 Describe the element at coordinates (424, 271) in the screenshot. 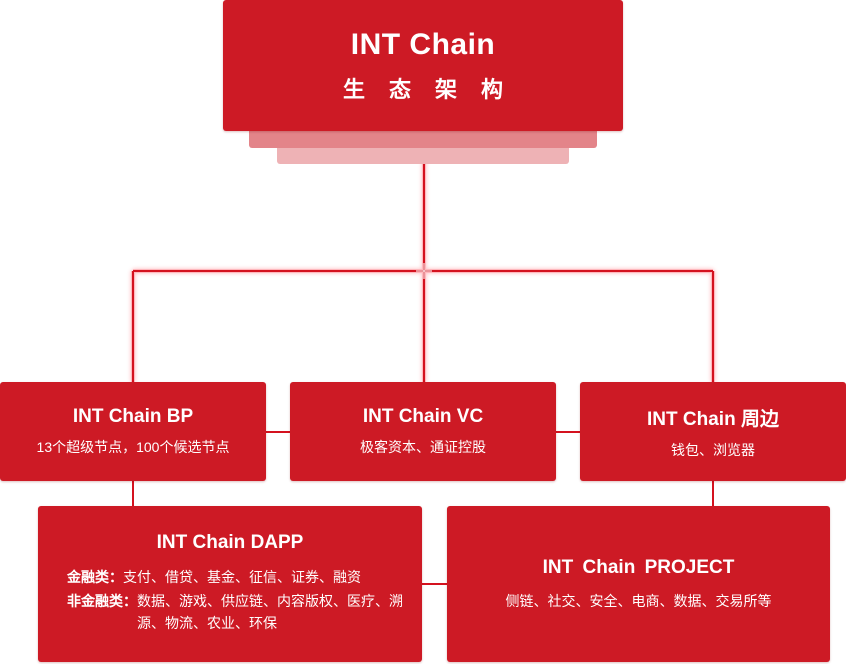

I see `junction-sparkle` at that location.